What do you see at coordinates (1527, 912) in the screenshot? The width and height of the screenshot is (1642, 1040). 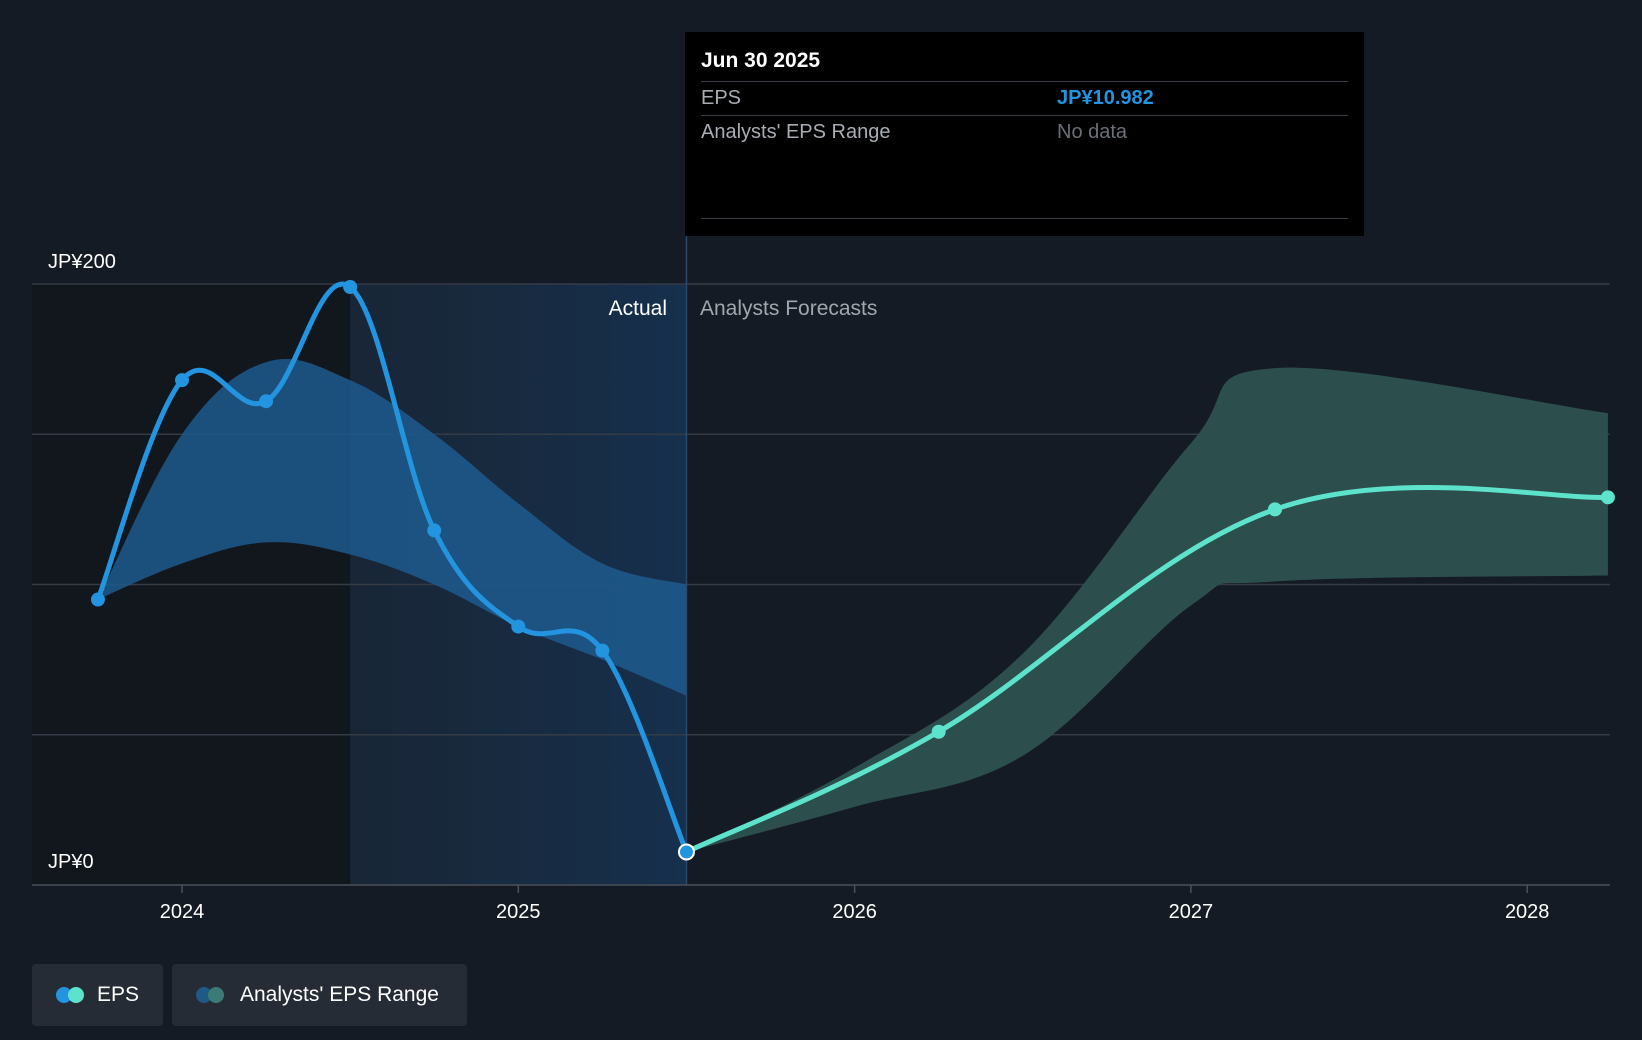 I see `x-tick-label: 2028` at bounding box center [1527, 912].